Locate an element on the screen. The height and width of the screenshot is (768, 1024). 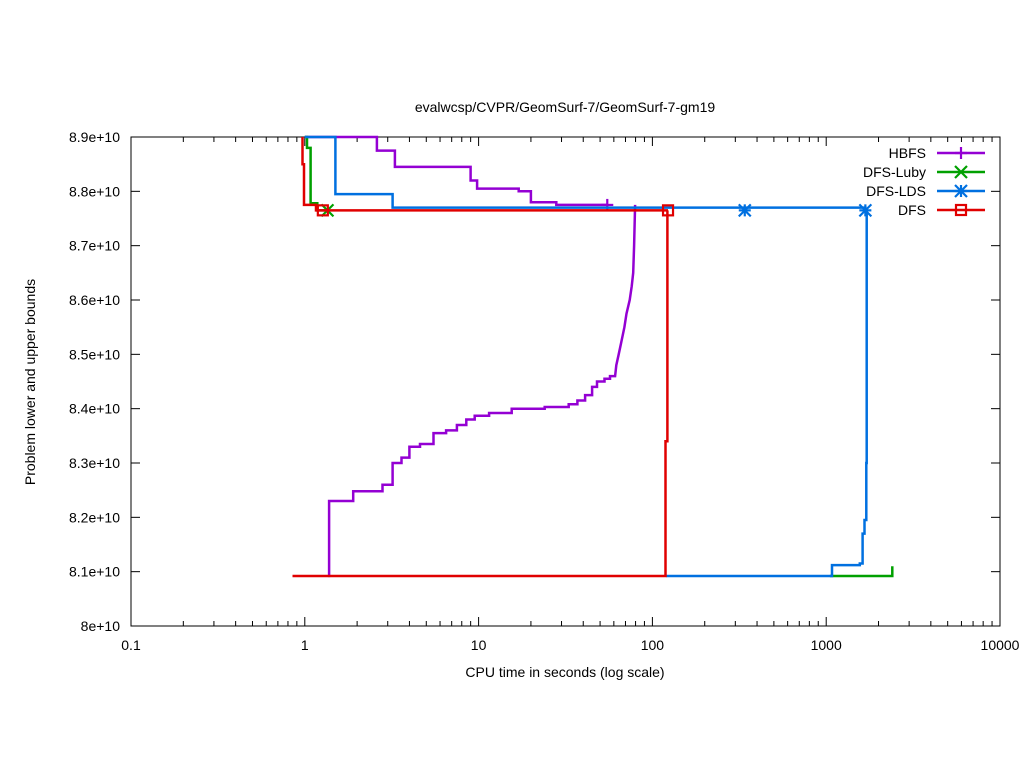
legend-item-hbfs: HBFS is located at coordinates (937, 153).